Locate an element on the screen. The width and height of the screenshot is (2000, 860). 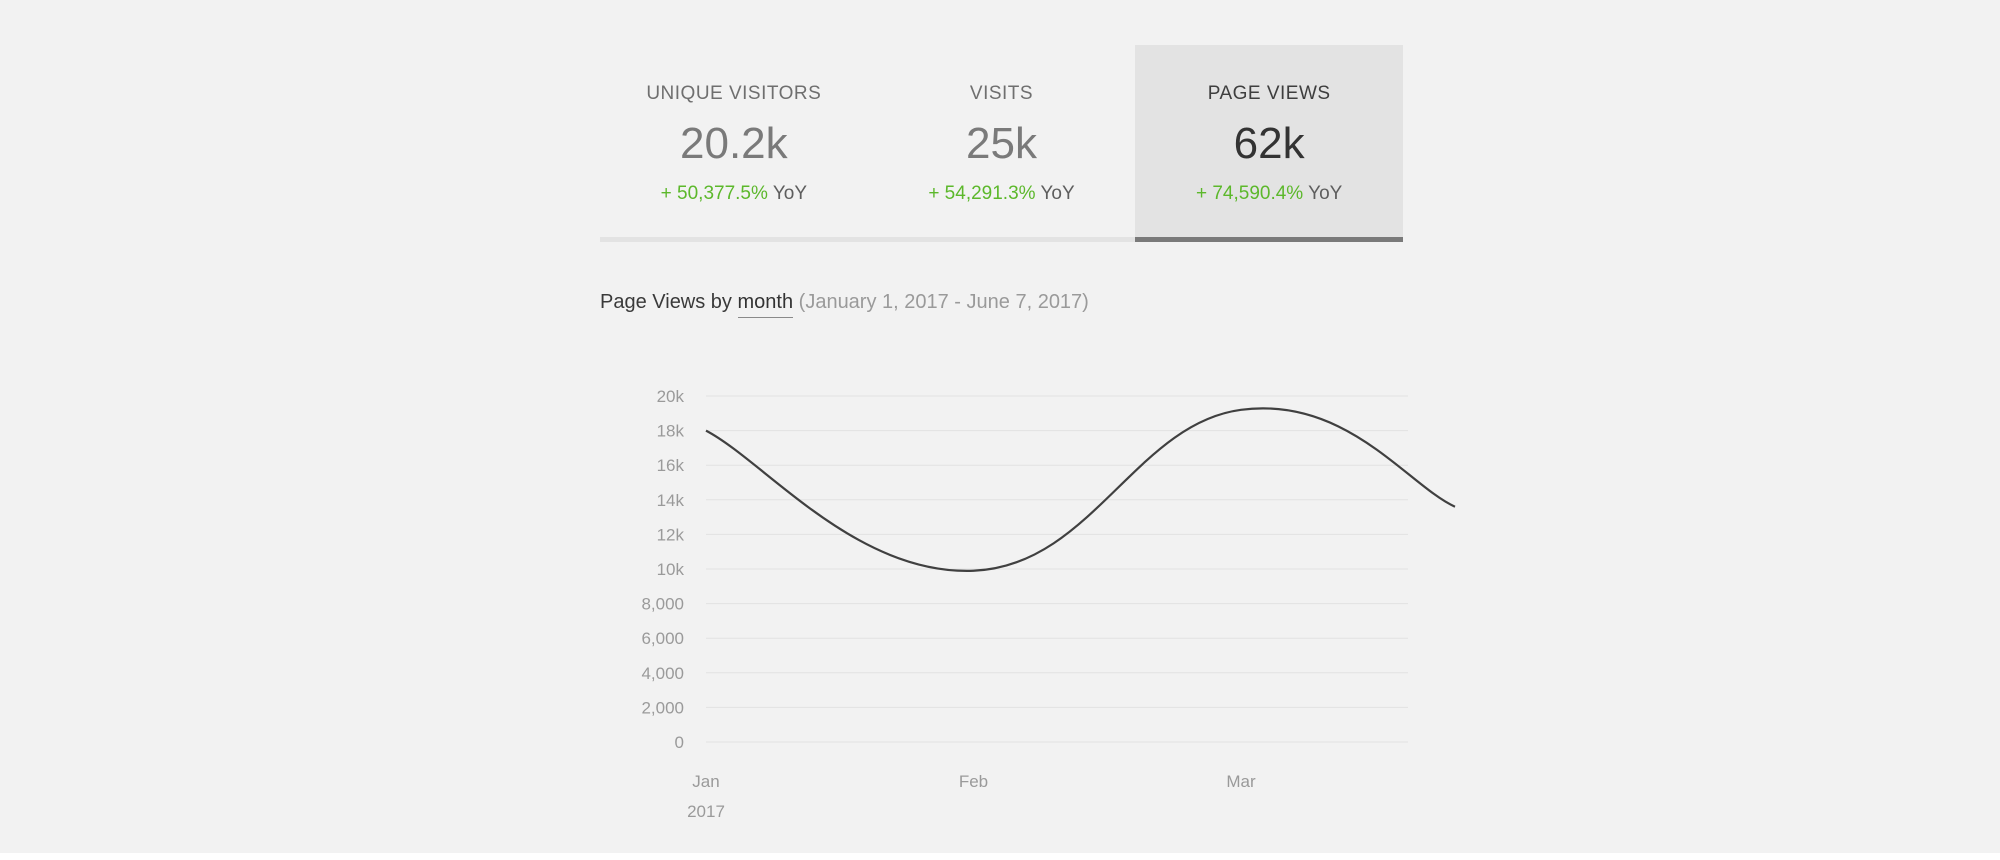
y-tick-label: 2,000 is located at coordinates (662, 707).